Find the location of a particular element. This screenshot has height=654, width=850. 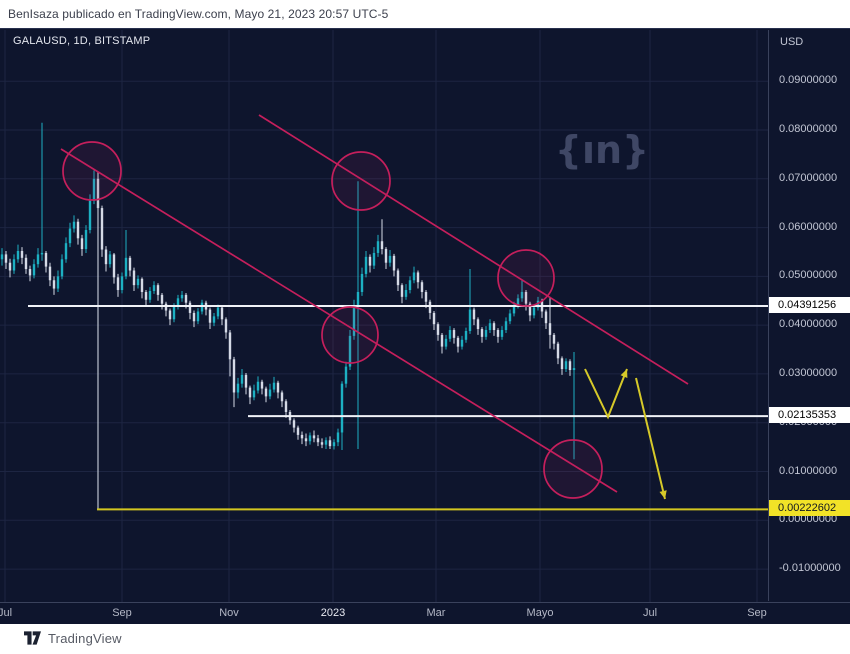

time-axis: Jul Sep Nov 2023 Mar Mayo Jul Sep is located at coordinates (425, 613).